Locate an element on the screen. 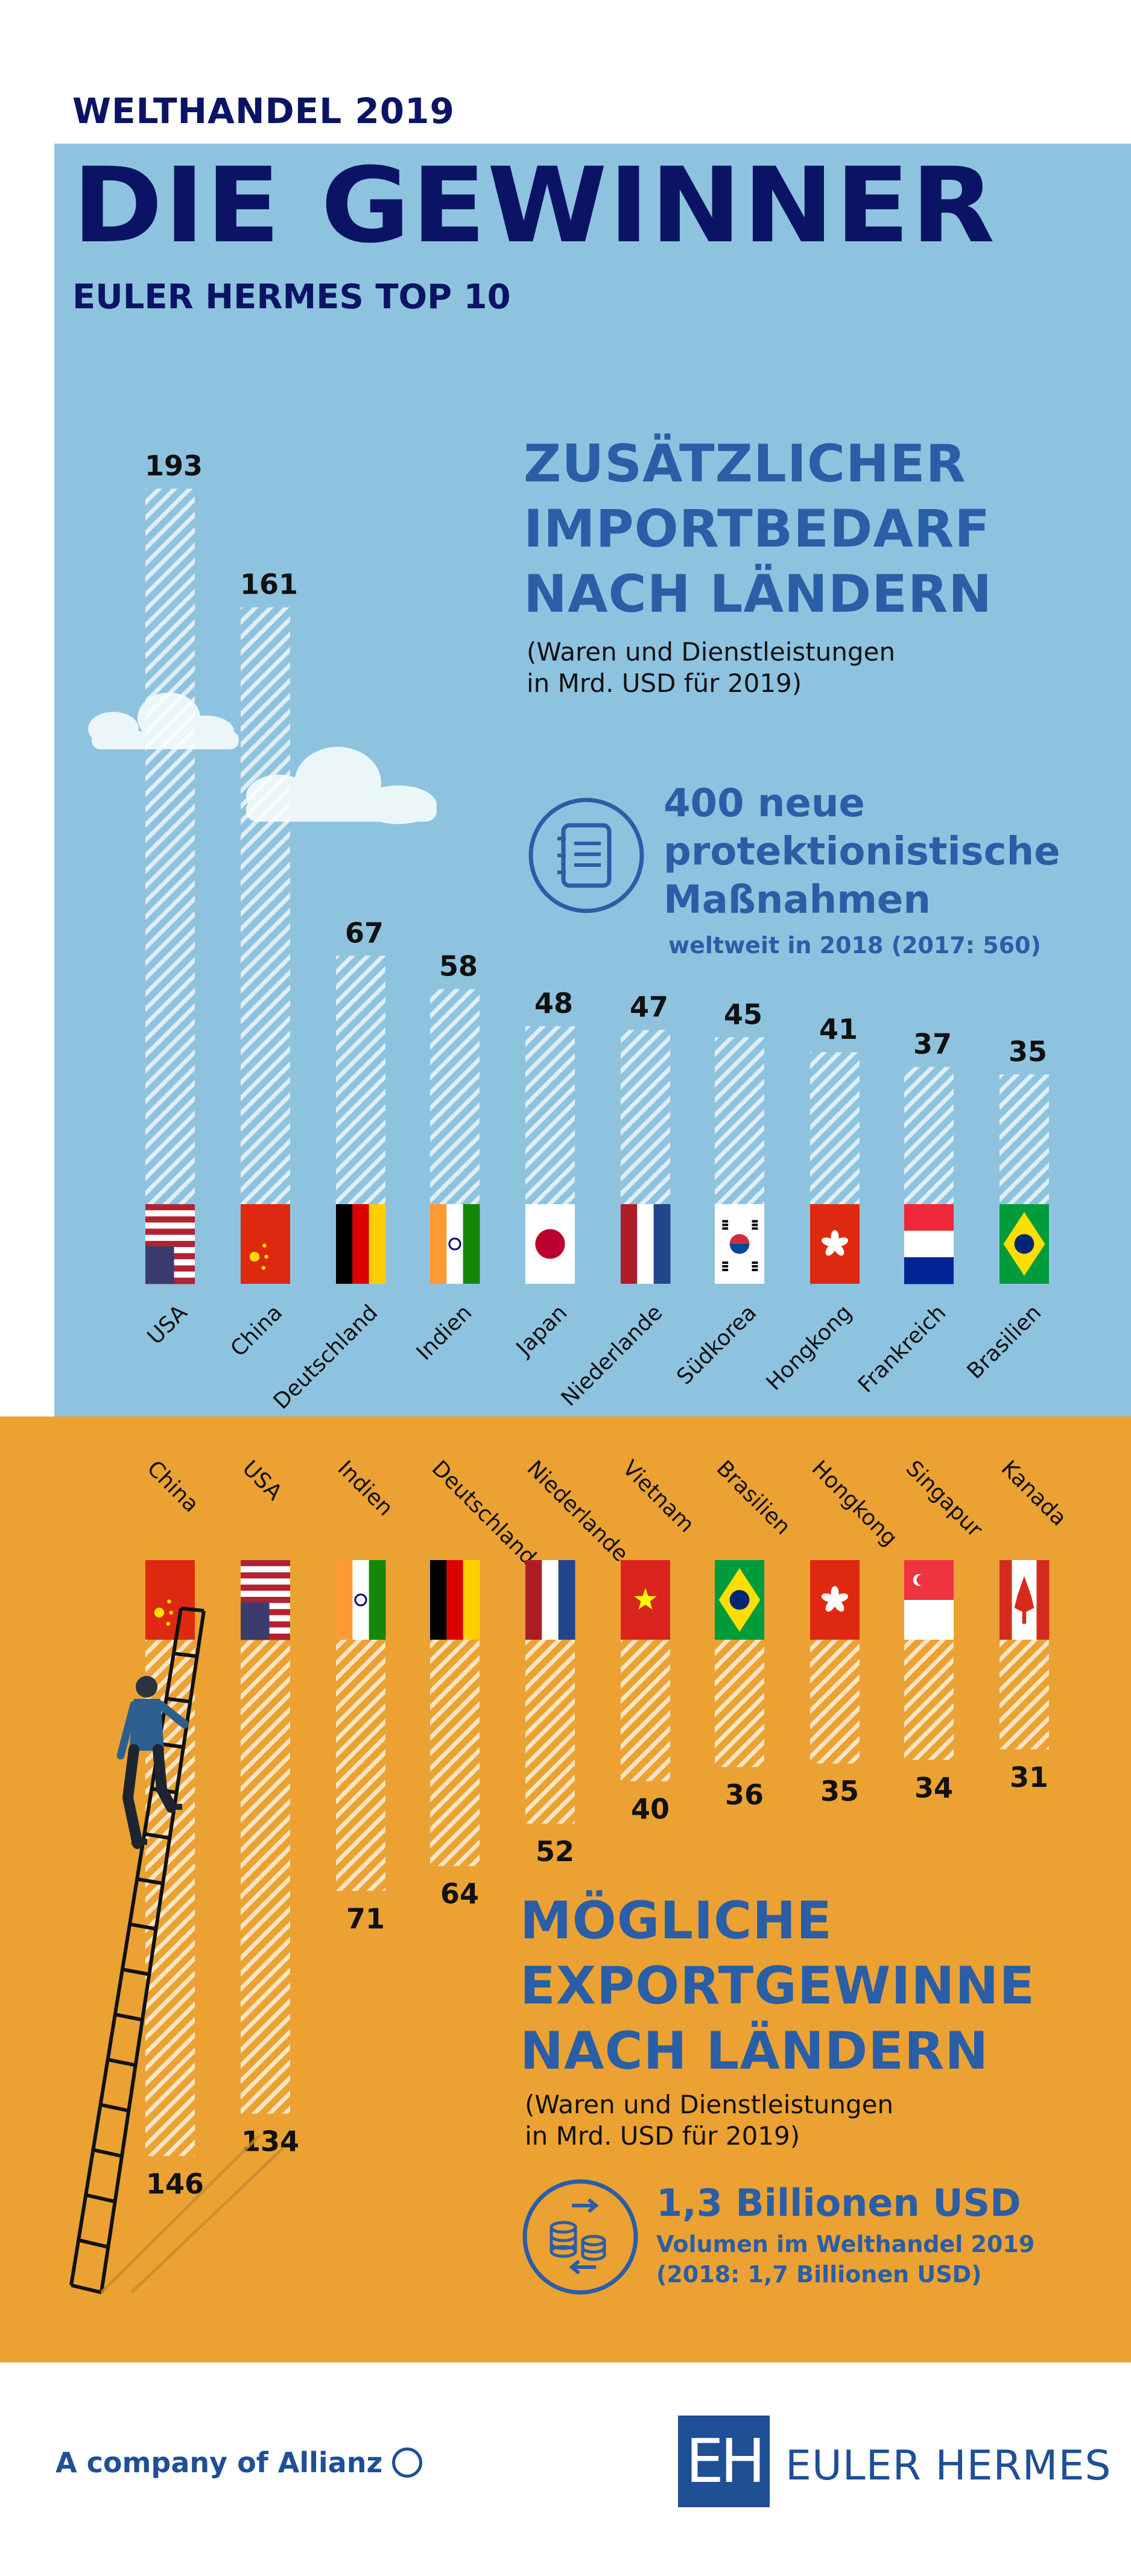  export-stat-line: Volumen im Welthandel 2019 is located at coordinates (845, 2244).